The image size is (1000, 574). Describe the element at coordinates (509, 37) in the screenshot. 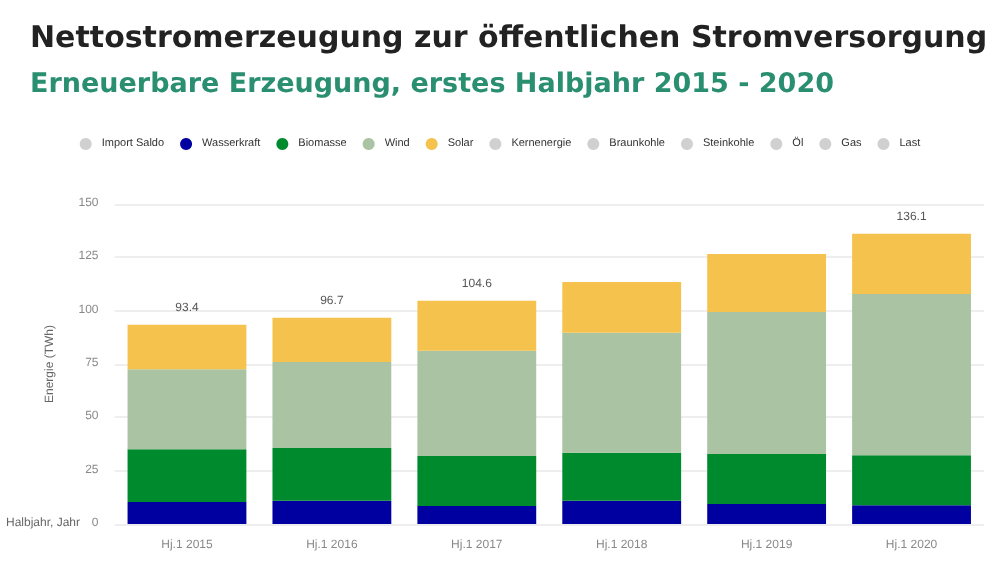

I see `chart-title: Nettostromerzeugung zur öffentlichen Stromversorgung` at that location.